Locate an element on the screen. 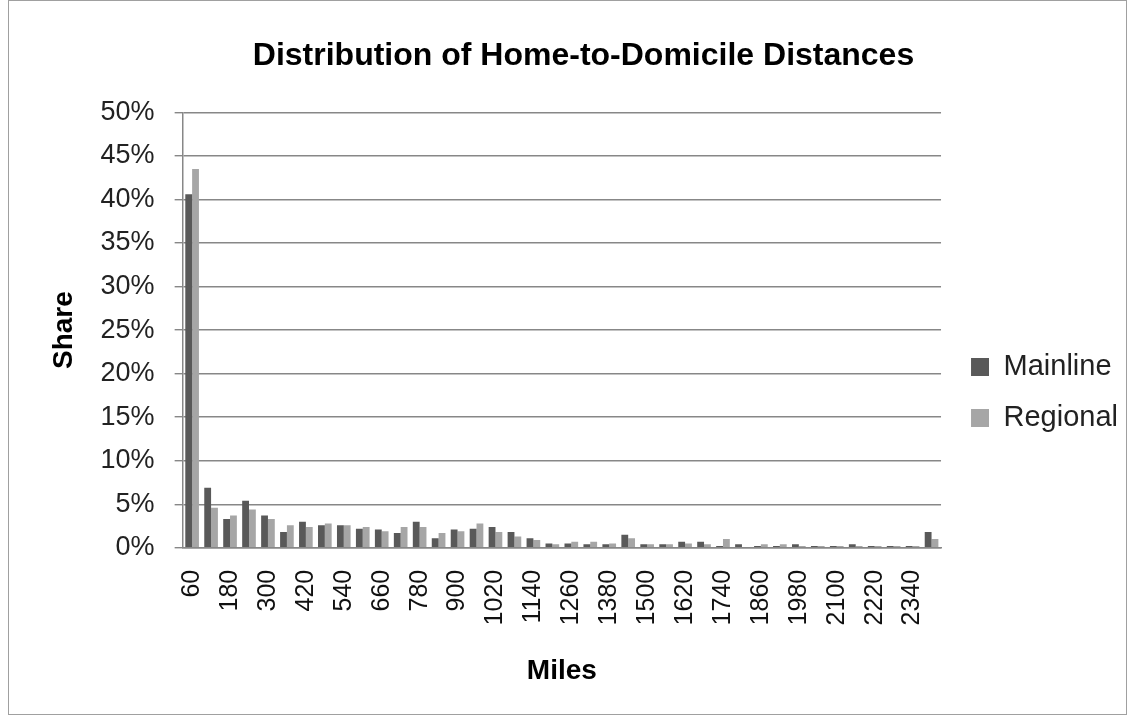 This screenshot has width=1127, height=715. x-tick-label: 1980 is located at coordinates (796, 597).